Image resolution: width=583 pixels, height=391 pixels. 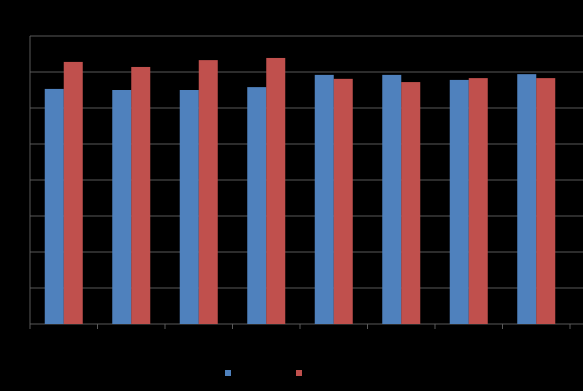 I want to click on y-tick-label: 0, so click(x=21, y=324).